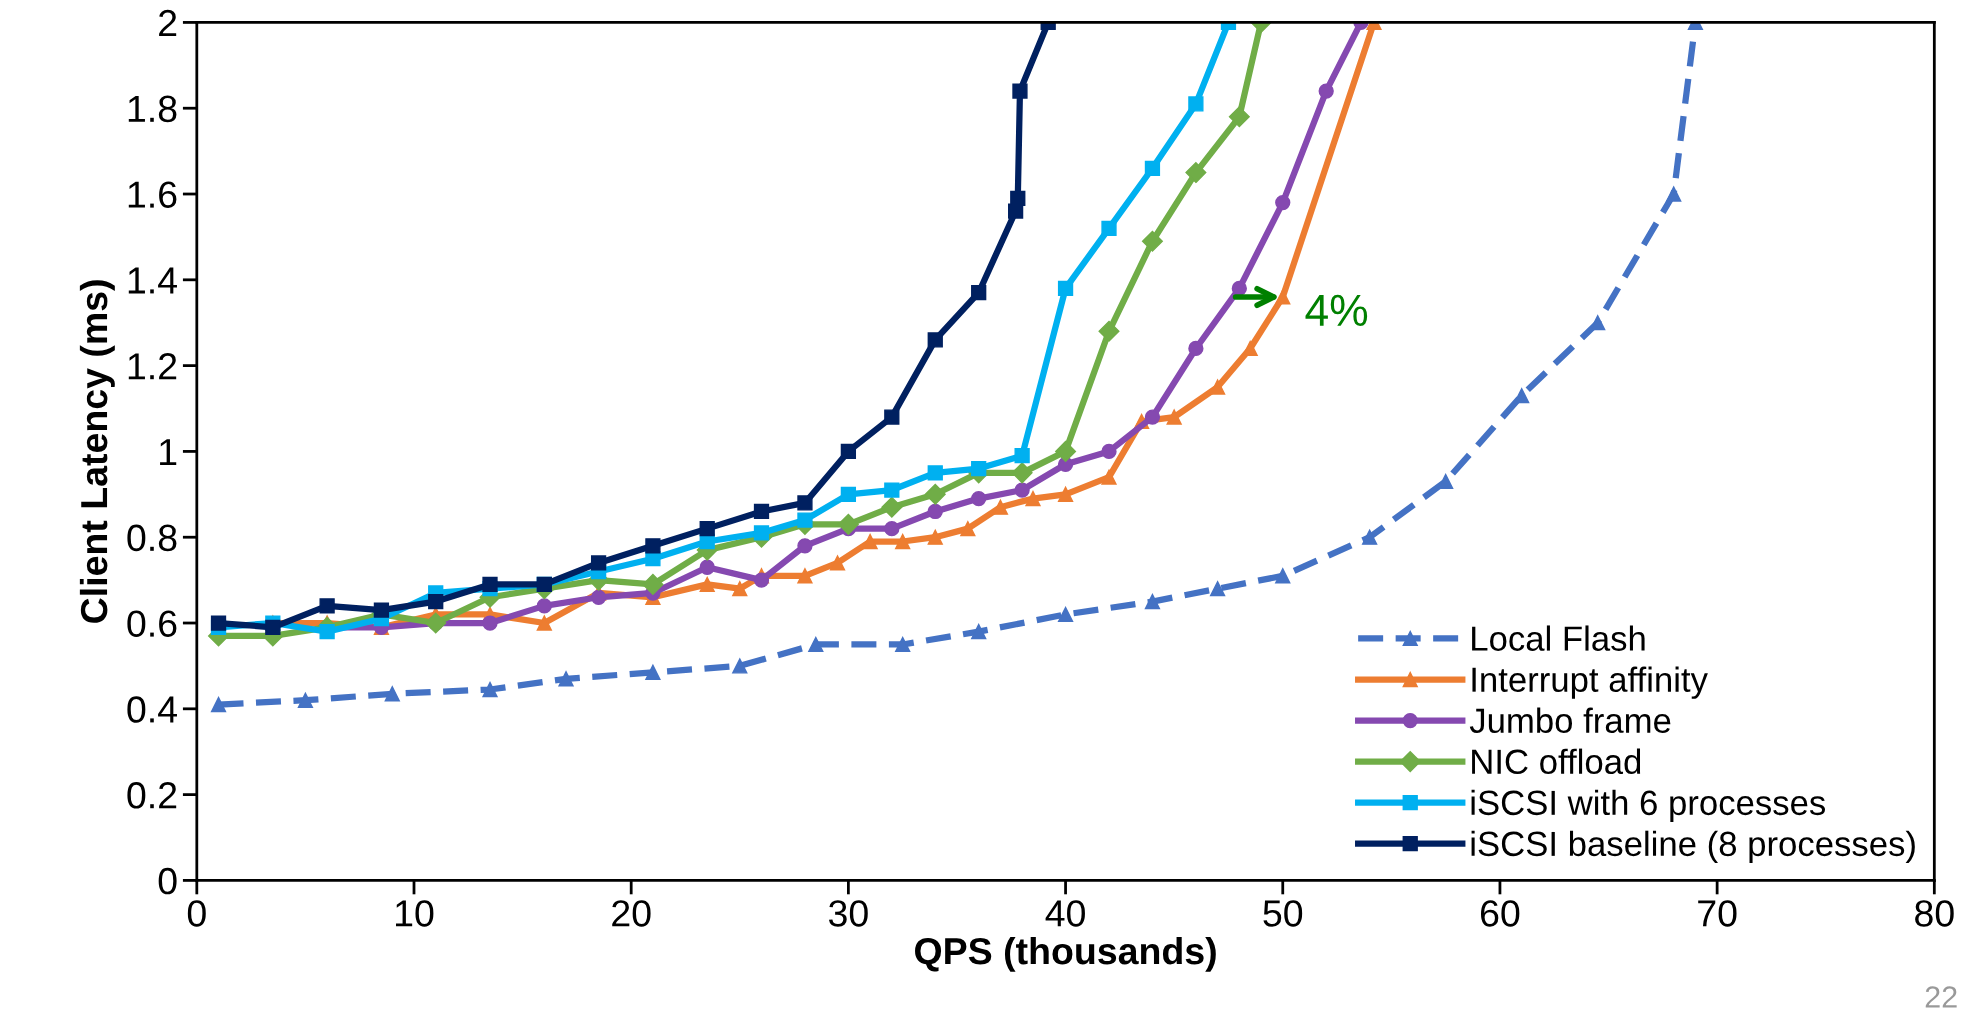  Describe the element at coordinates (167, 881) in the screenshot. I see `y-tick-label: 0` at that location.